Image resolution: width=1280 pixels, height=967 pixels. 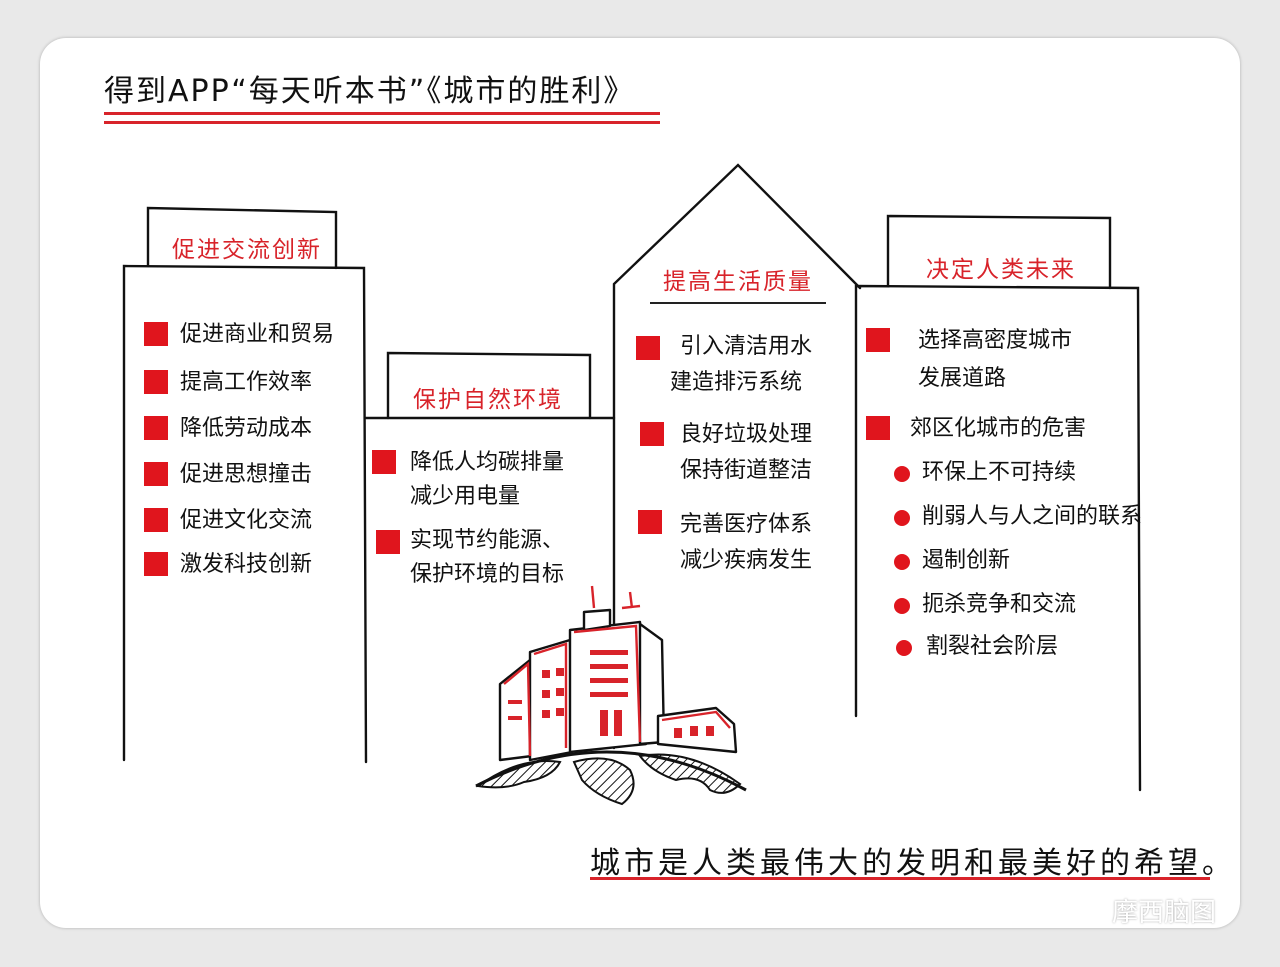 What do you see at coordinates (611, 778) in the screenshot?
I see `globe-icon` at bounding box center [611, 778].